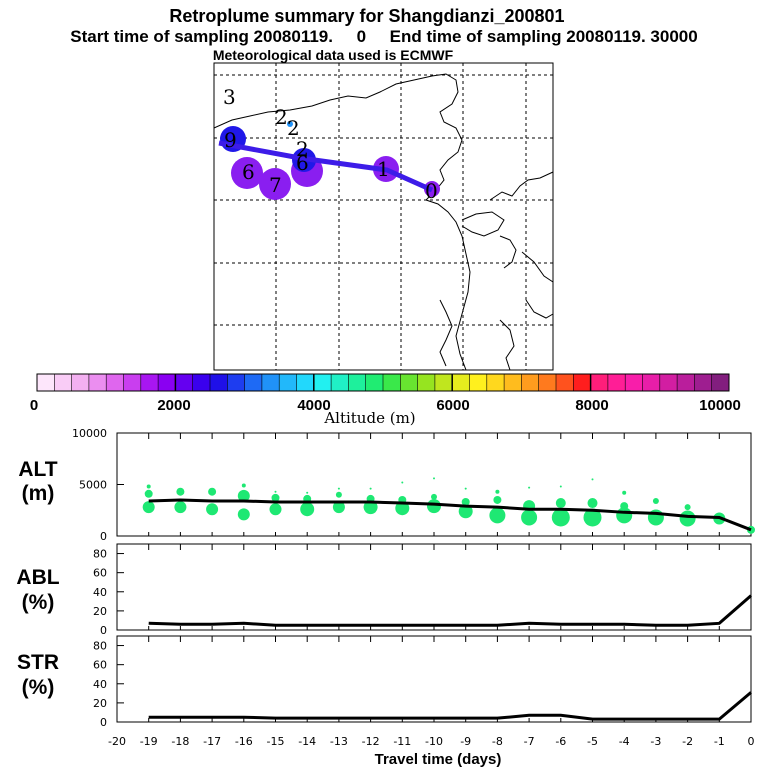 Image resolution: width=768 pixels, height=768 pixels. What do you see at coordinates (655, 741) in the screenshot?
I see `x-tick-label: -3` at bounding box center [655, 741].